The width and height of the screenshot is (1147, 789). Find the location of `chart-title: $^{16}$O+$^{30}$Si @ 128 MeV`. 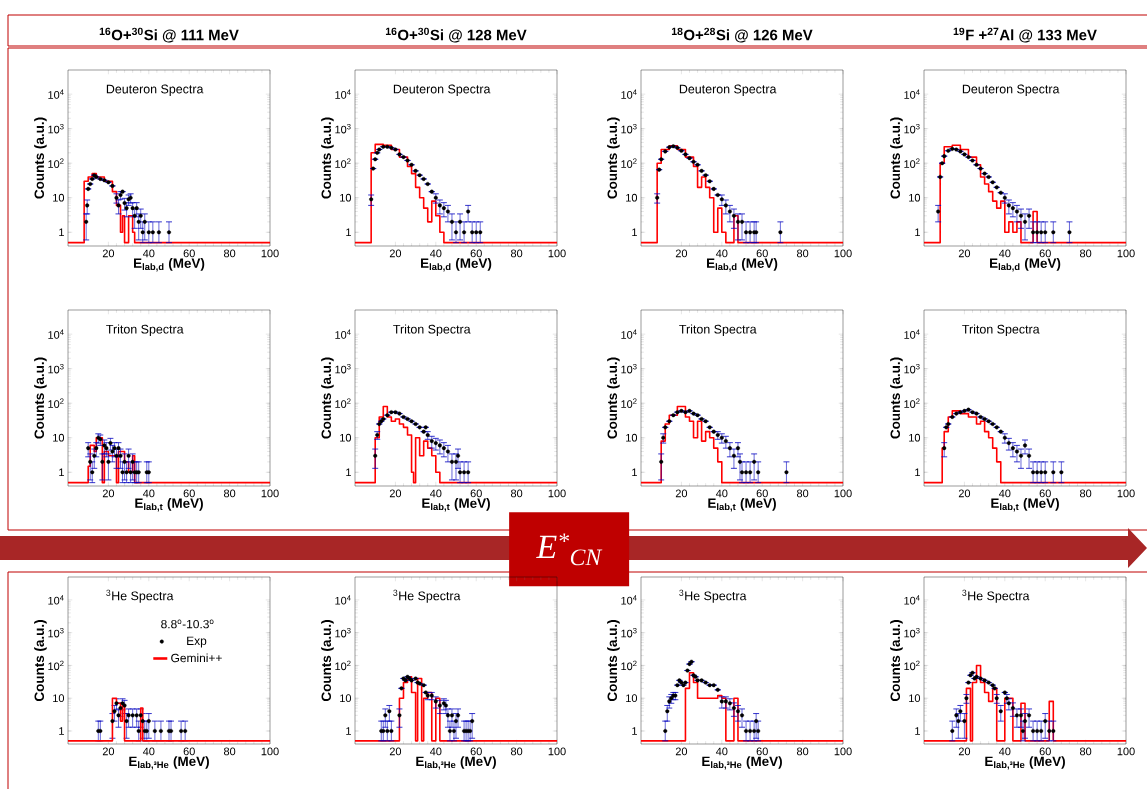

chart-title: $^{16}$O+$^{30}$Si @ 128 MeV is located at coordinates (456, 35).